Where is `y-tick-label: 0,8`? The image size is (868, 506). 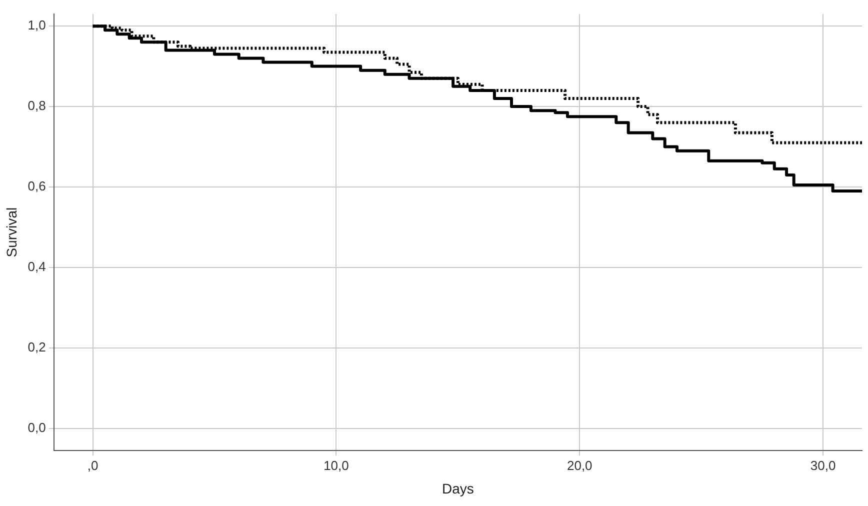 y-tick-label: 0,8 is located at coordinates (37, 106).